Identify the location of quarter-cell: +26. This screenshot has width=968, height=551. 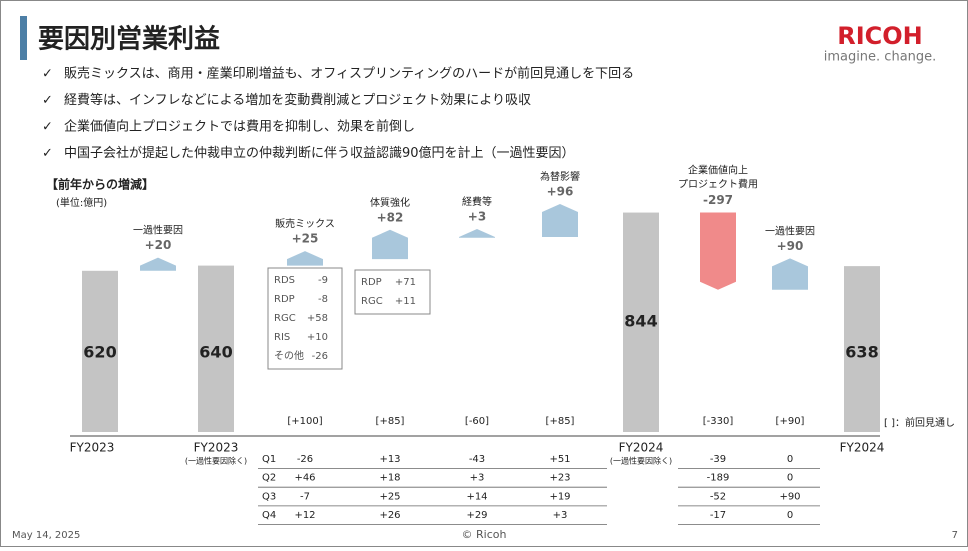
(389, 515).